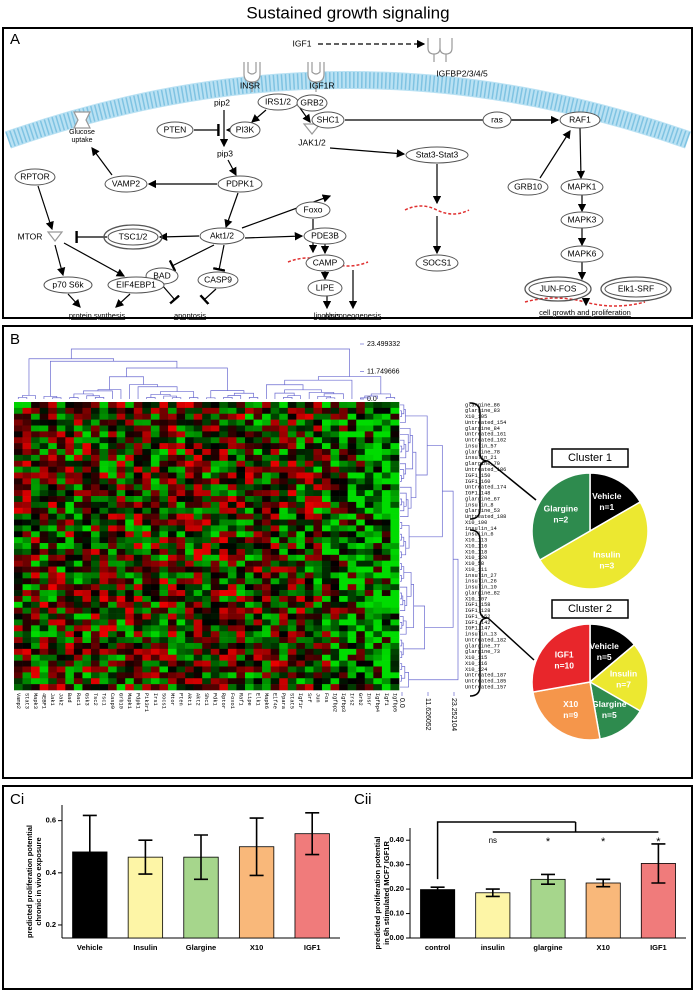  What do you see at coordinates (476, 599) in the screenshot?
I see `row-label: X10_107` at bounding box center [476, 599].